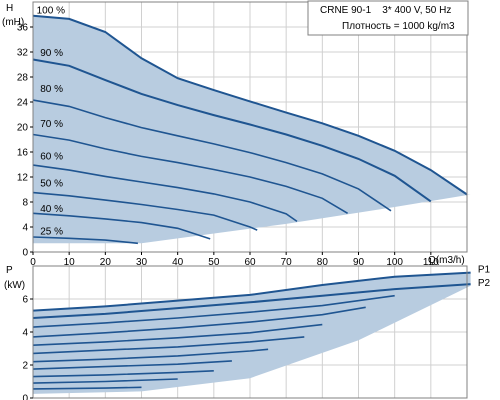 This screenshot has height=400, width=500. Describe the element at coordinates (106, 262) in the screenshot. I see `x-tick-label: 20` at that location.